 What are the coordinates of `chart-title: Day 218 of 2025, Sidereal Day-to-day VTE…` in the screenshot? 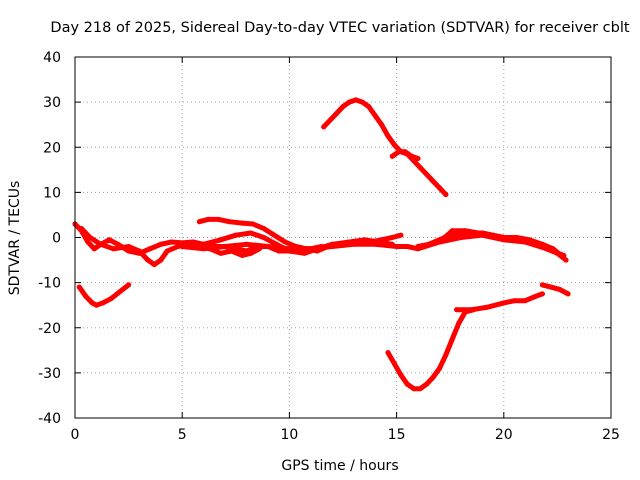 It's located at (339, 28).